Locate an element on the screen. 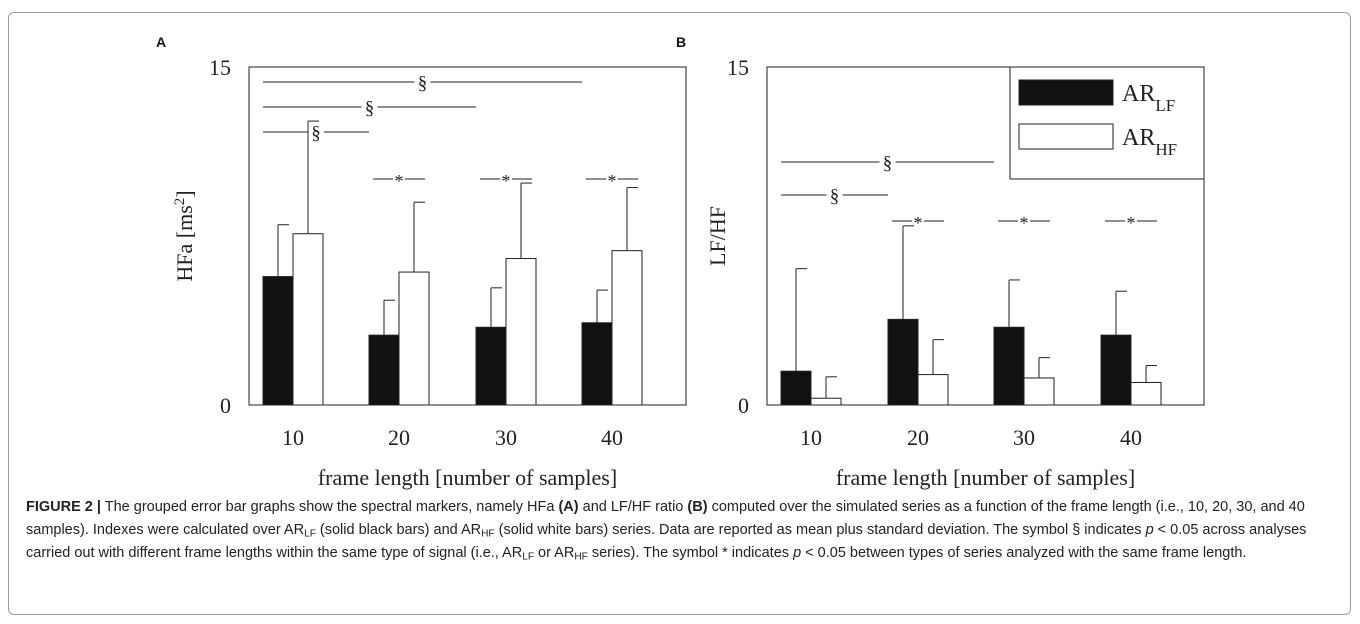 This screenshot has height=624, width=1360. ref-b: (B) is located at coordinates (697, 507).